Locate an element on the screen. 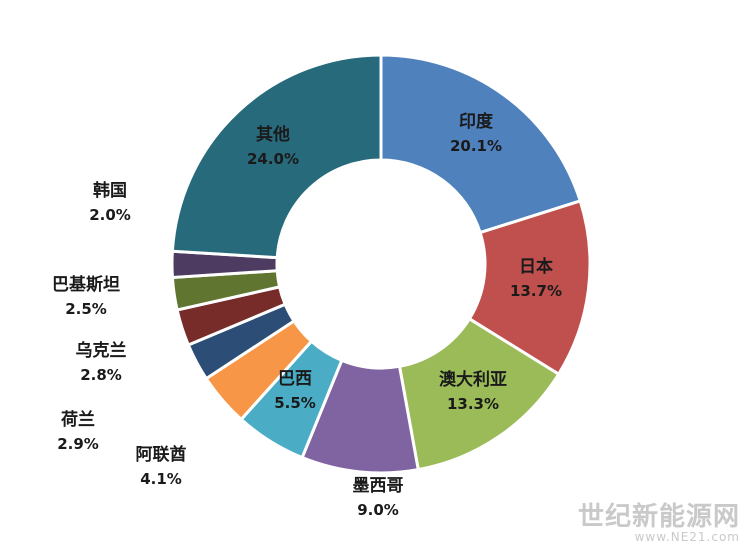 The height and width of the screenshot is (548, 746). slice-label-name: 巴西 is located at coordinates (295, 379).